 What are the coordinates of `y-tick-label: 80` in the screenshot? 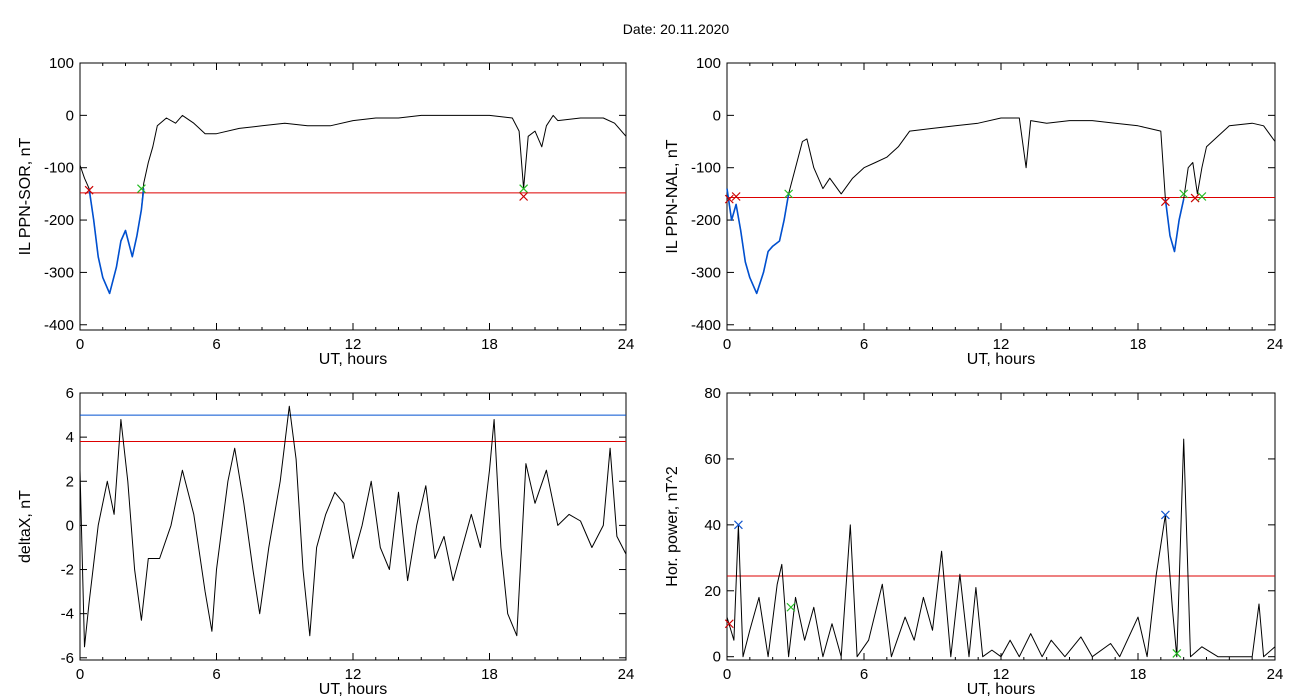 It's located at (712, 393).